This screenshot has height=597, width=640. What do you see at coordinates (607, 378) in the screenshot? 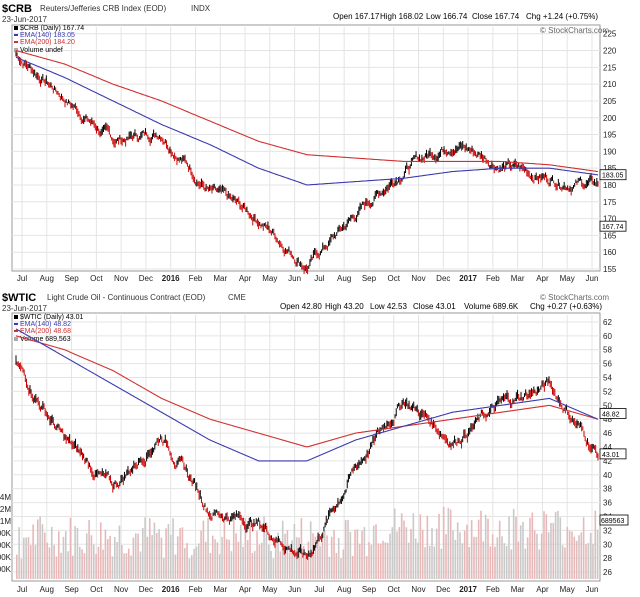
I see `wtic-y-tick-label: 54` at bounding box center [607, 378].